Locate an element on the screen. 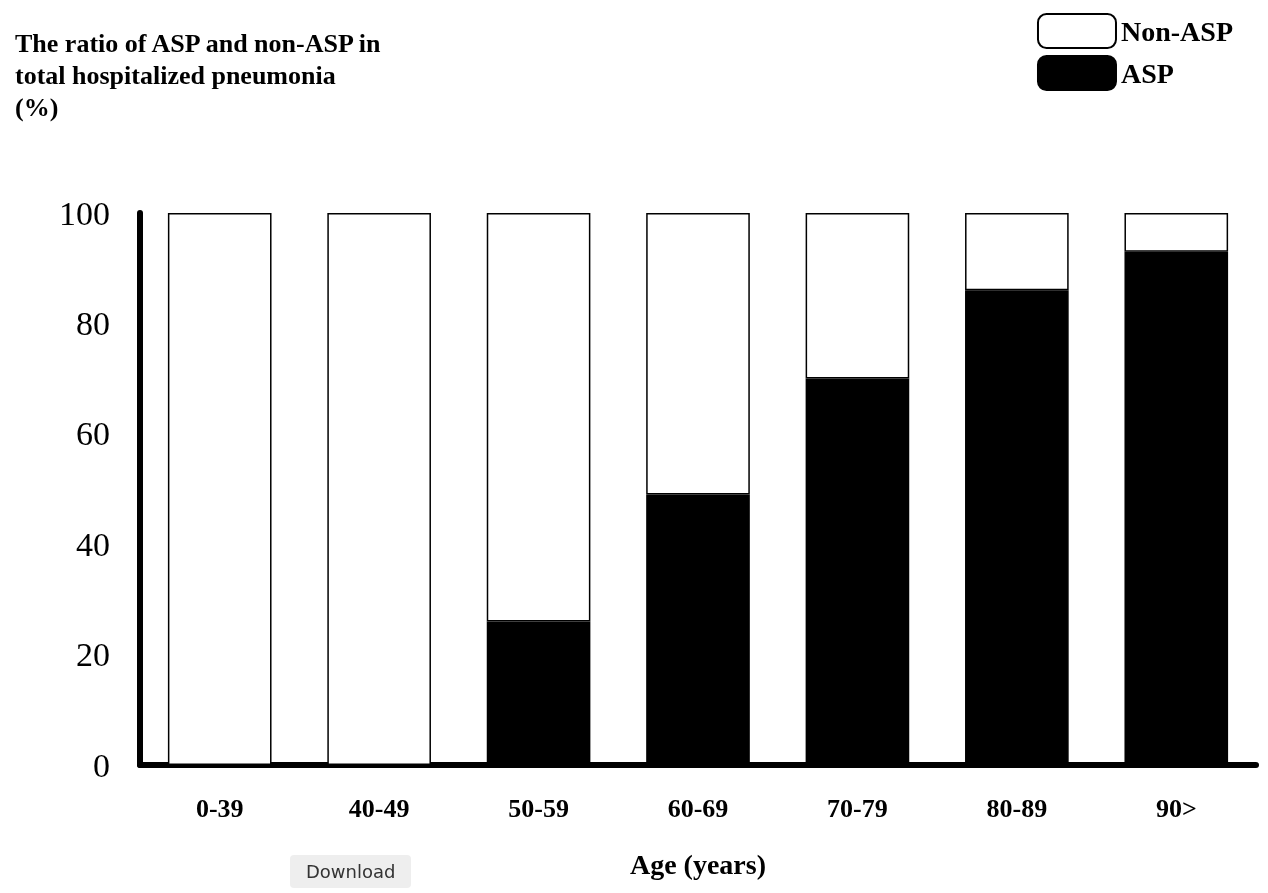 The width and height of the screenshot is (1268, 893). y-tick-label: 40 is located at coordinates (93, 544).